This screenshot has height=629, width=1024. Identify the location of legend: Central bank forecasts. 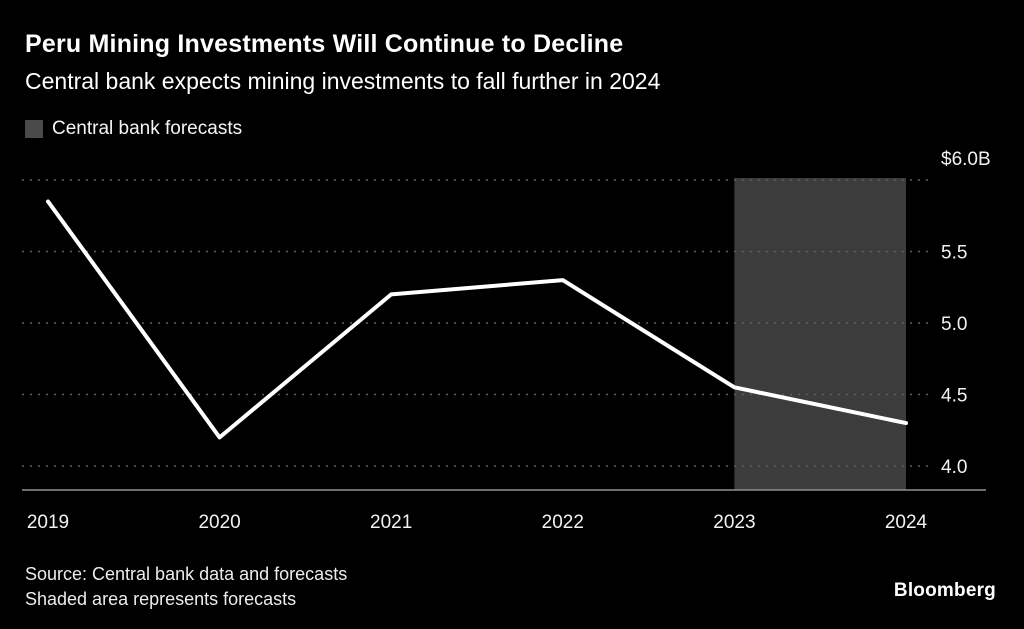
(133, 129).